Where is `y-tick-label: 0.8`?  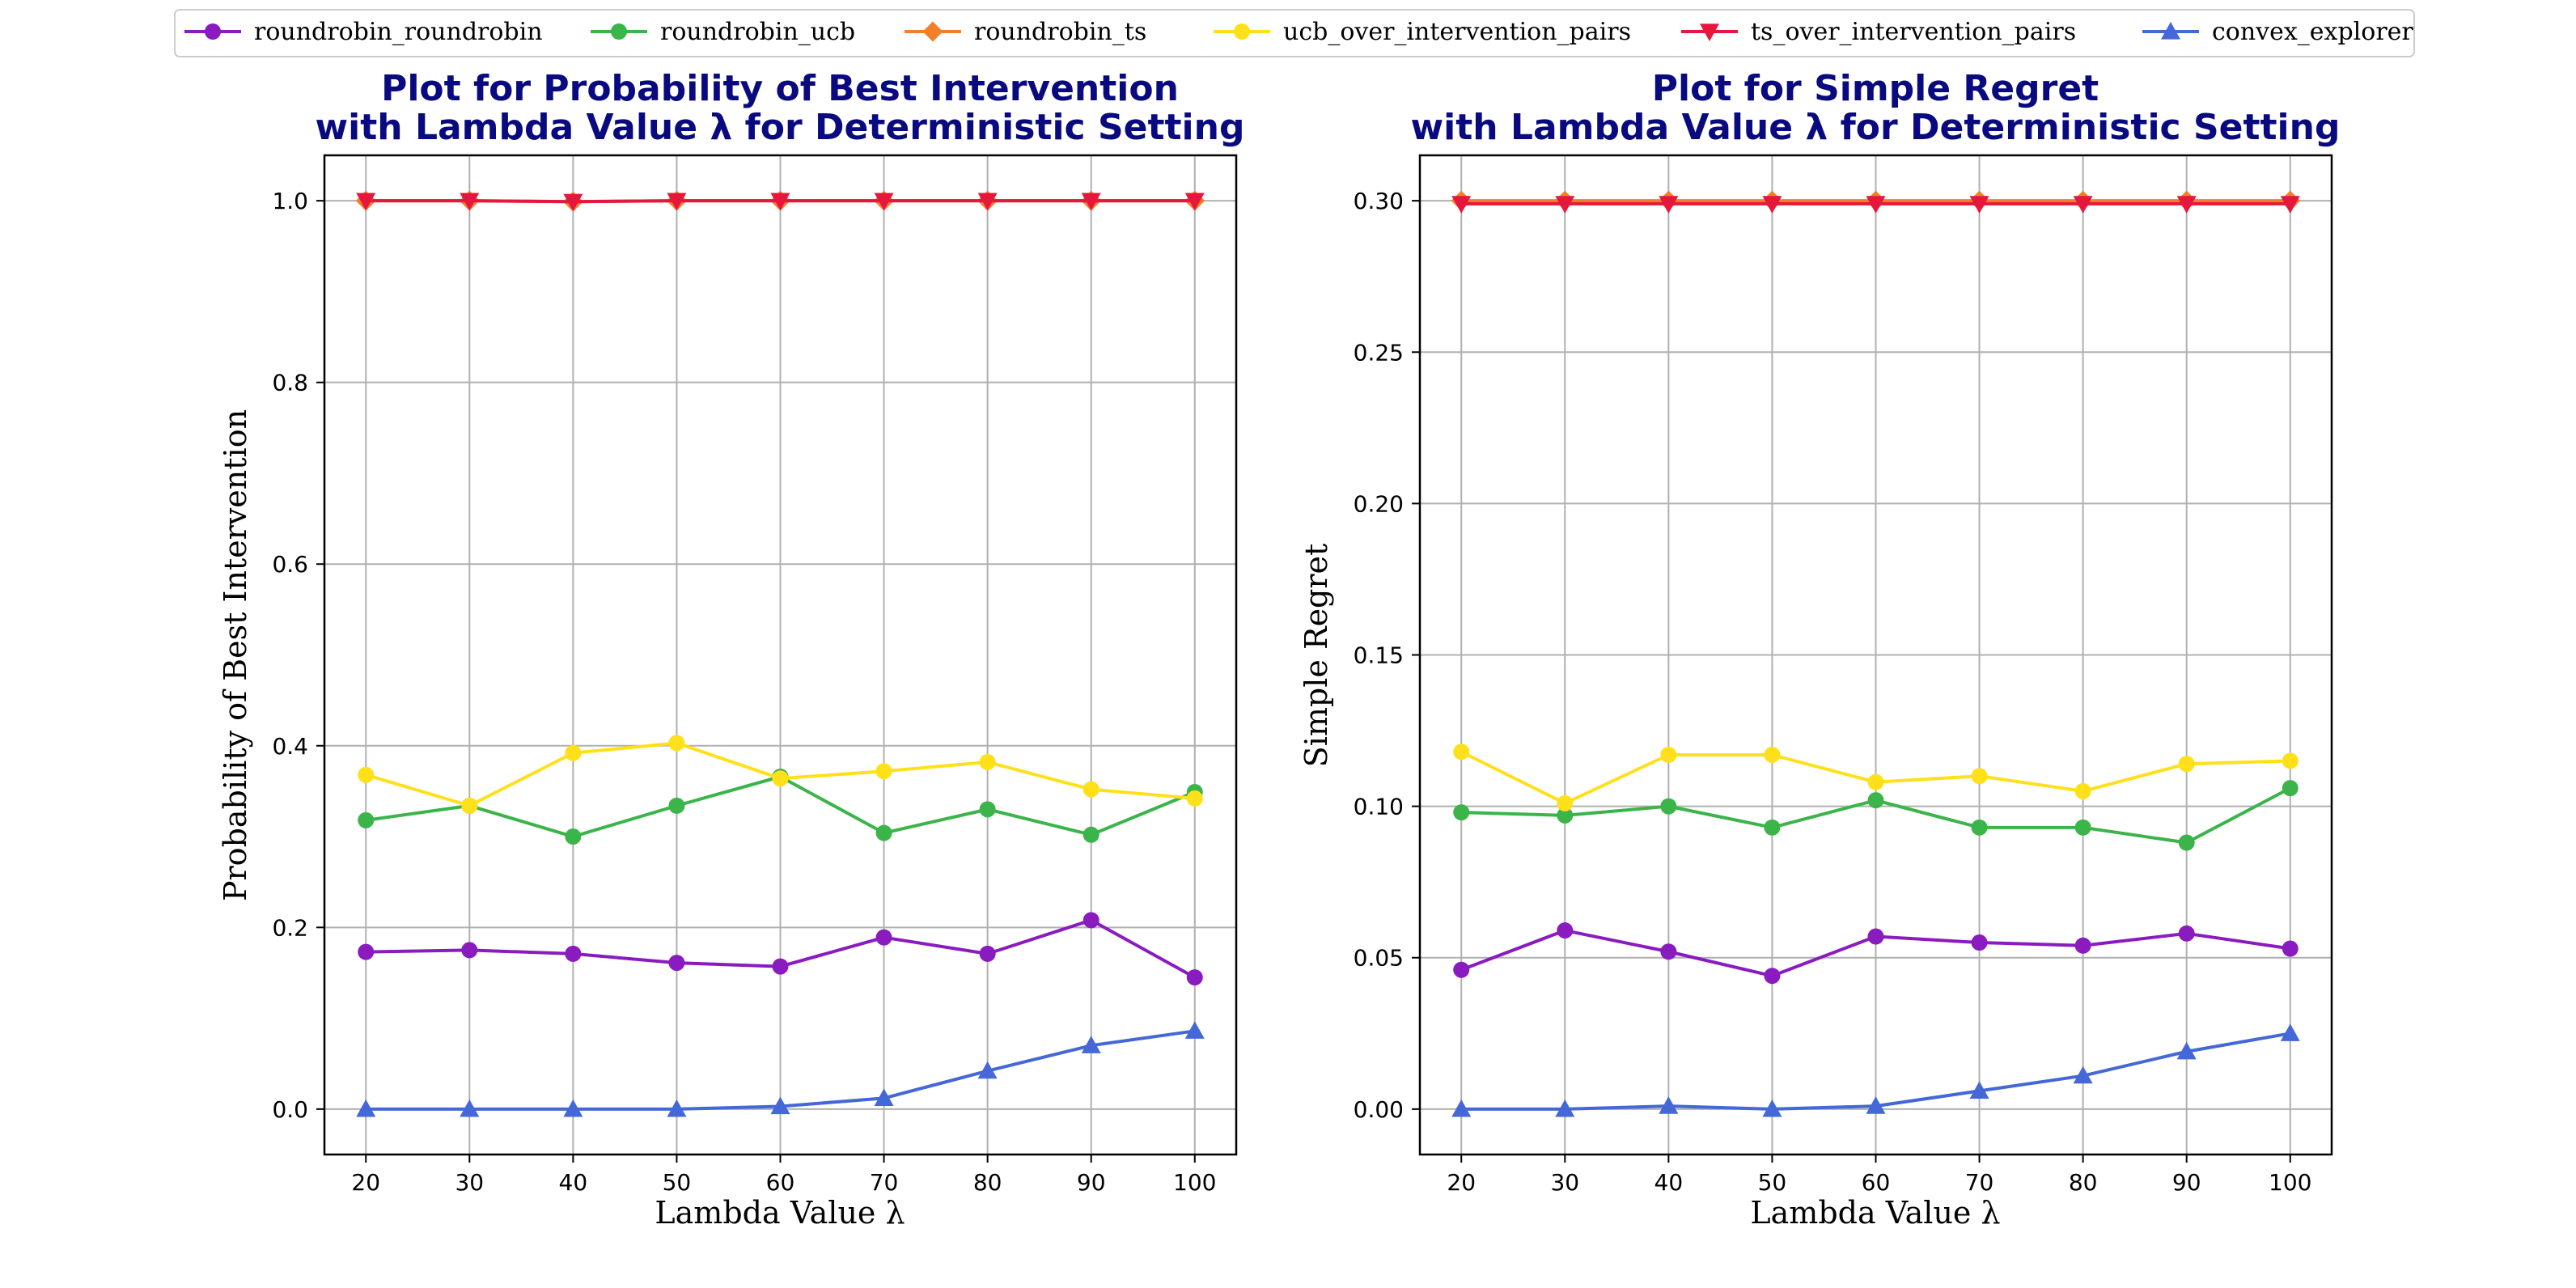 y-tick-label: 0.8 is located at coordinates (290, 383).